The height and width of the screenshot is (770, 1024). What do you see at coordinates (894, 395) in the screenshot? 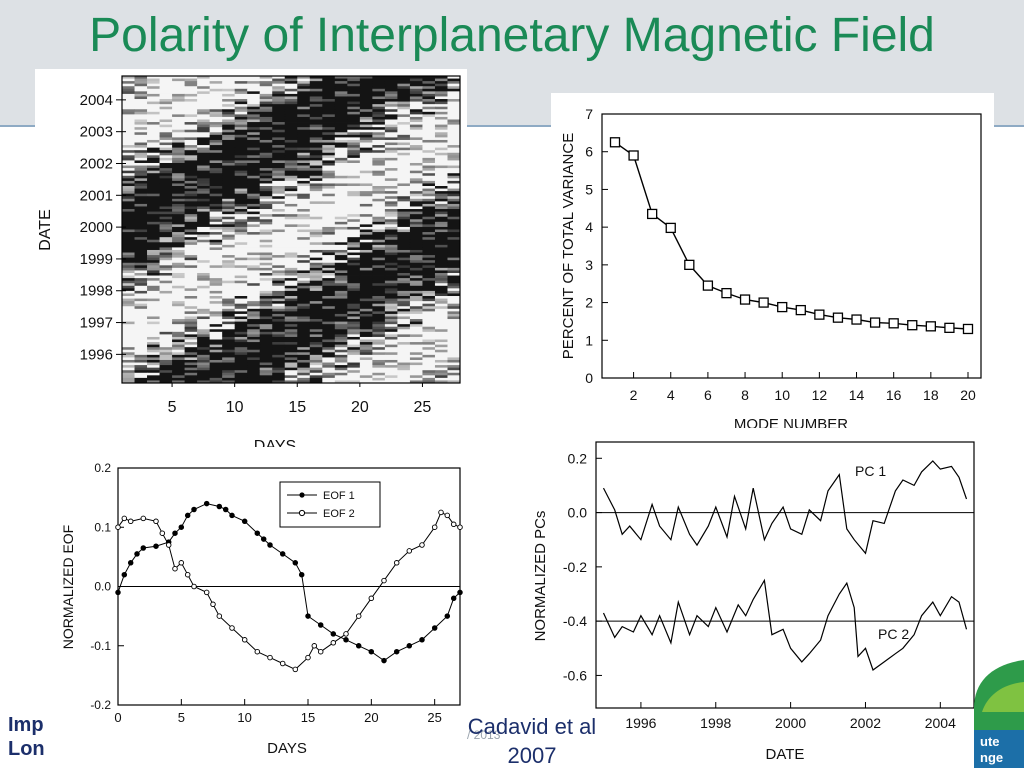
I see `x-tick-label: 16` at bounding box center [894, 395].